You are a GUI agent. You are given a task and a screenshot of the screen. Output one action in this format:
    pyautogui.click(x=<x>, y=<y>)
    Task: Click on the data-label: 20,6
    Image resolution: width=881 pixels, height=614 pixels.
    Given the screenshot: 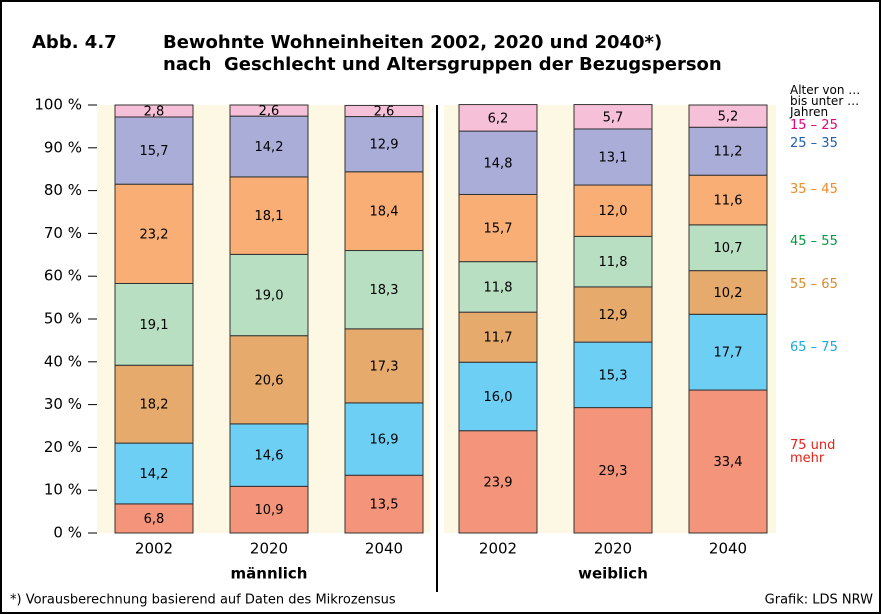 What is the action you would take?
    pyautogui.click(x=269, y=380)
    